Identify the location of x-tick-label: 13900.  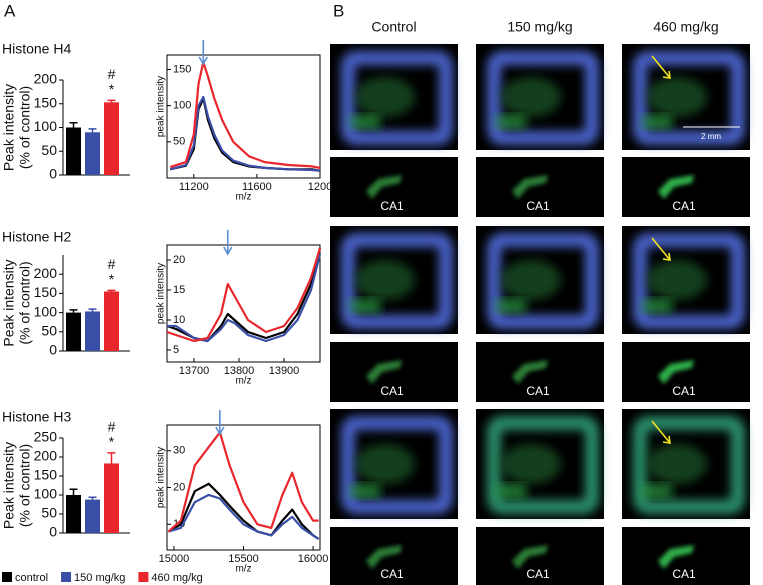
(284, 371).